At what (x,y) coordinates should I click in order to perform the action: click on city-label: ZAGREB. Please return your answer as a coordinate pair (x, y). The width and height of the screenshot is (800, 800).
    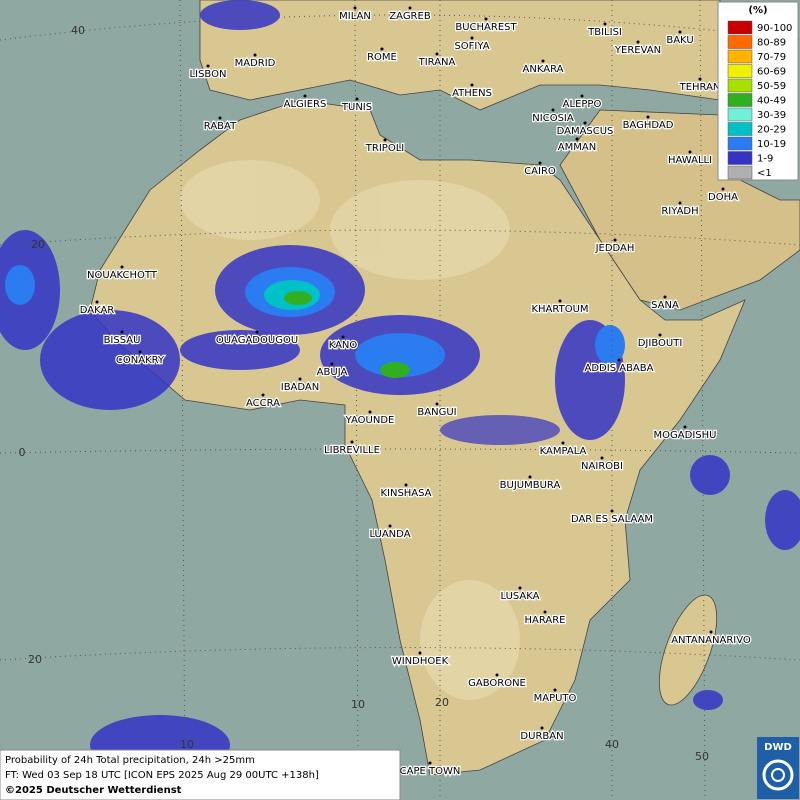
    Looking at the image, I should click on (410, 16).